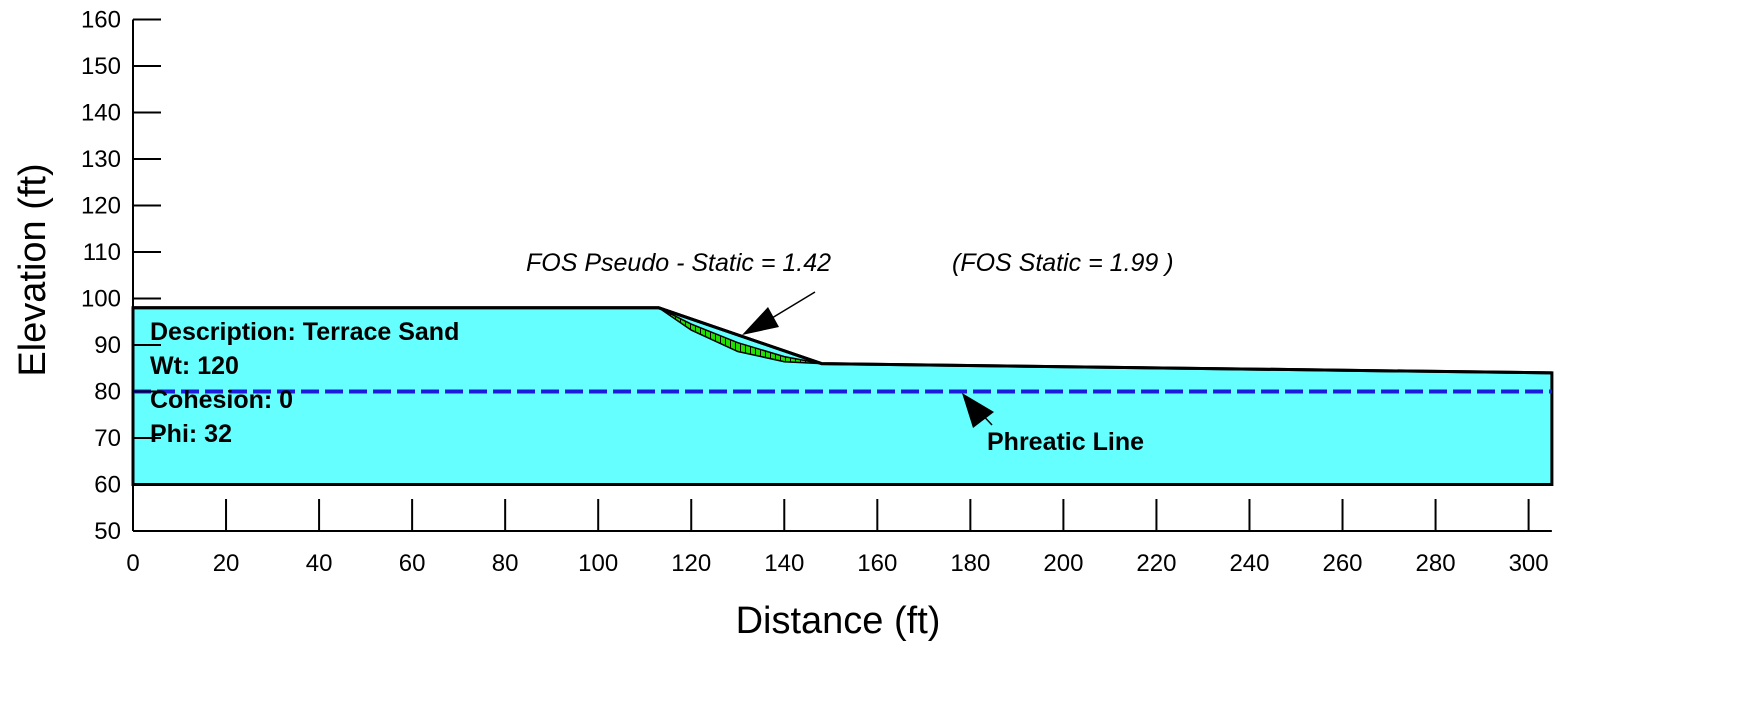 Image resolution: width=1761 pixels, height=724 pixels. I want to click on arrows-layer, so click(868, 359).